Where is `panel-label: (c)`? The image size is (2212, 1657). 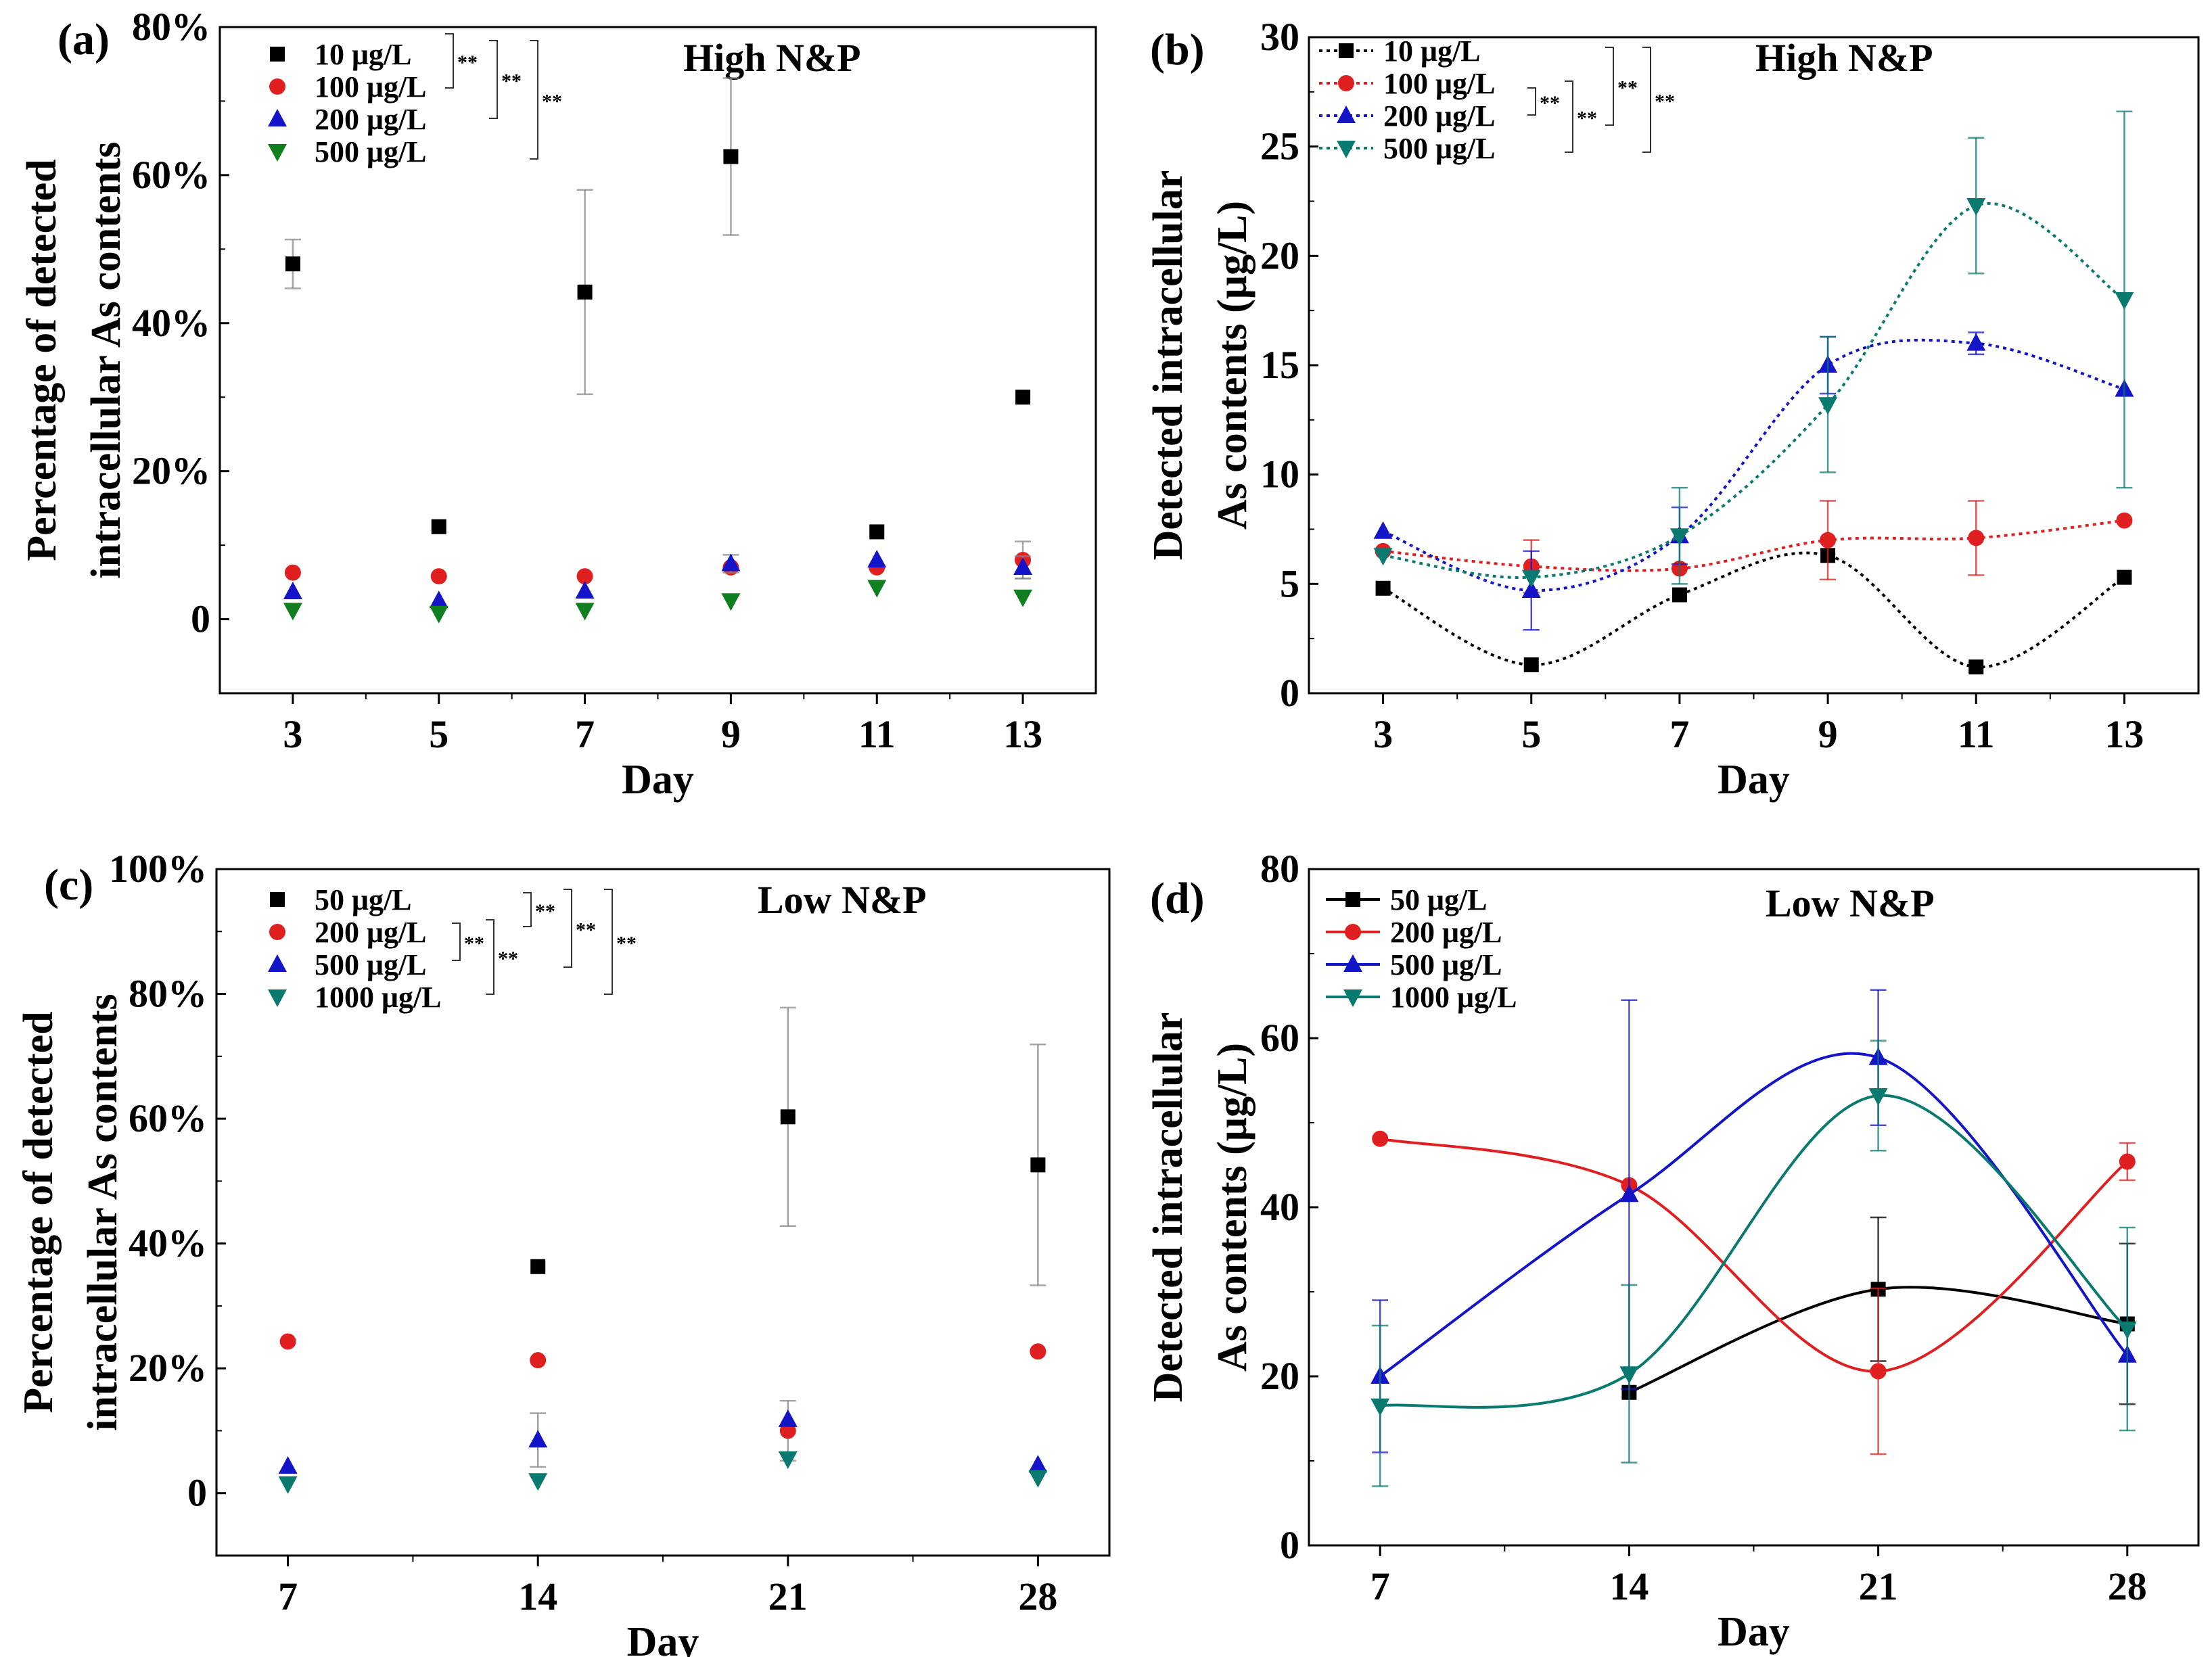 panel-label: (c) is located at coordinates (68, 885).